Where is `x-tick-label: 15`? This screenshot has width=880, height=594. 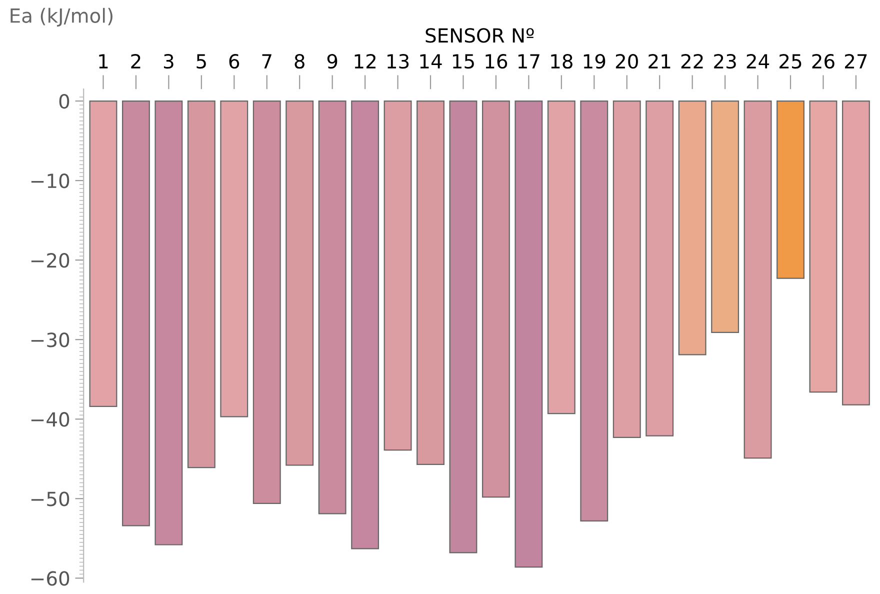 x-tick-label: 15 is located at coordinates (463, 61).